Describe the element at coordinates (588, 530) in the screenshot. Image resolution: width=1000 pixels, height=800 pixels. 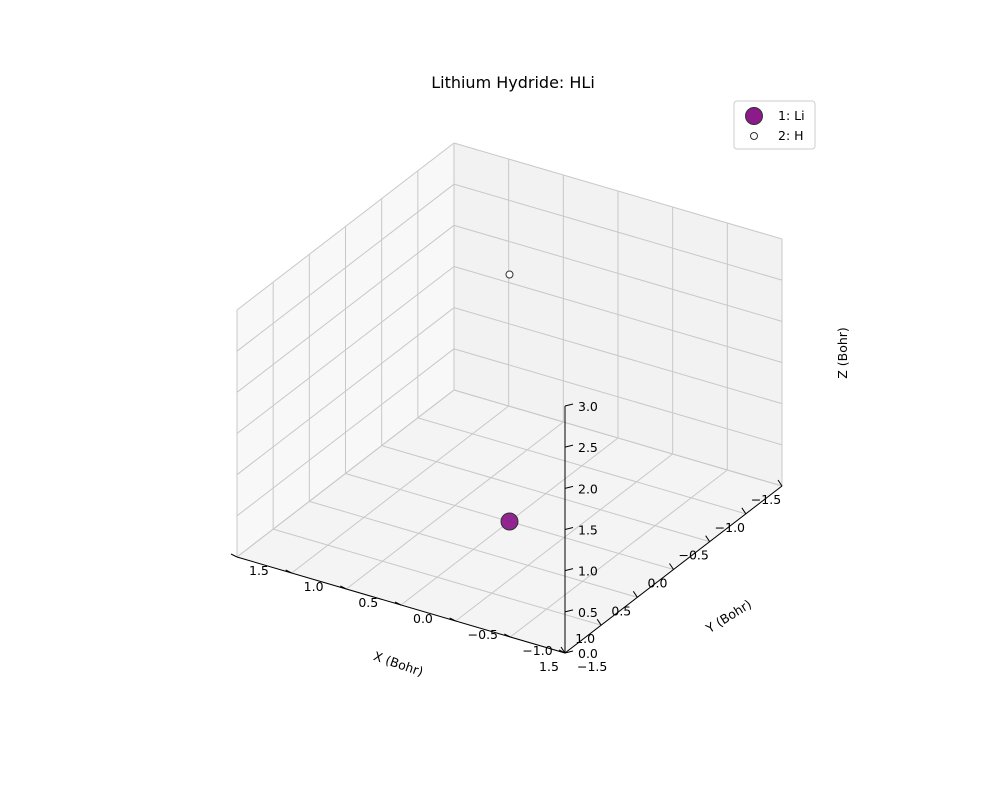
I see `z-tick-label: 1.5` at that location.